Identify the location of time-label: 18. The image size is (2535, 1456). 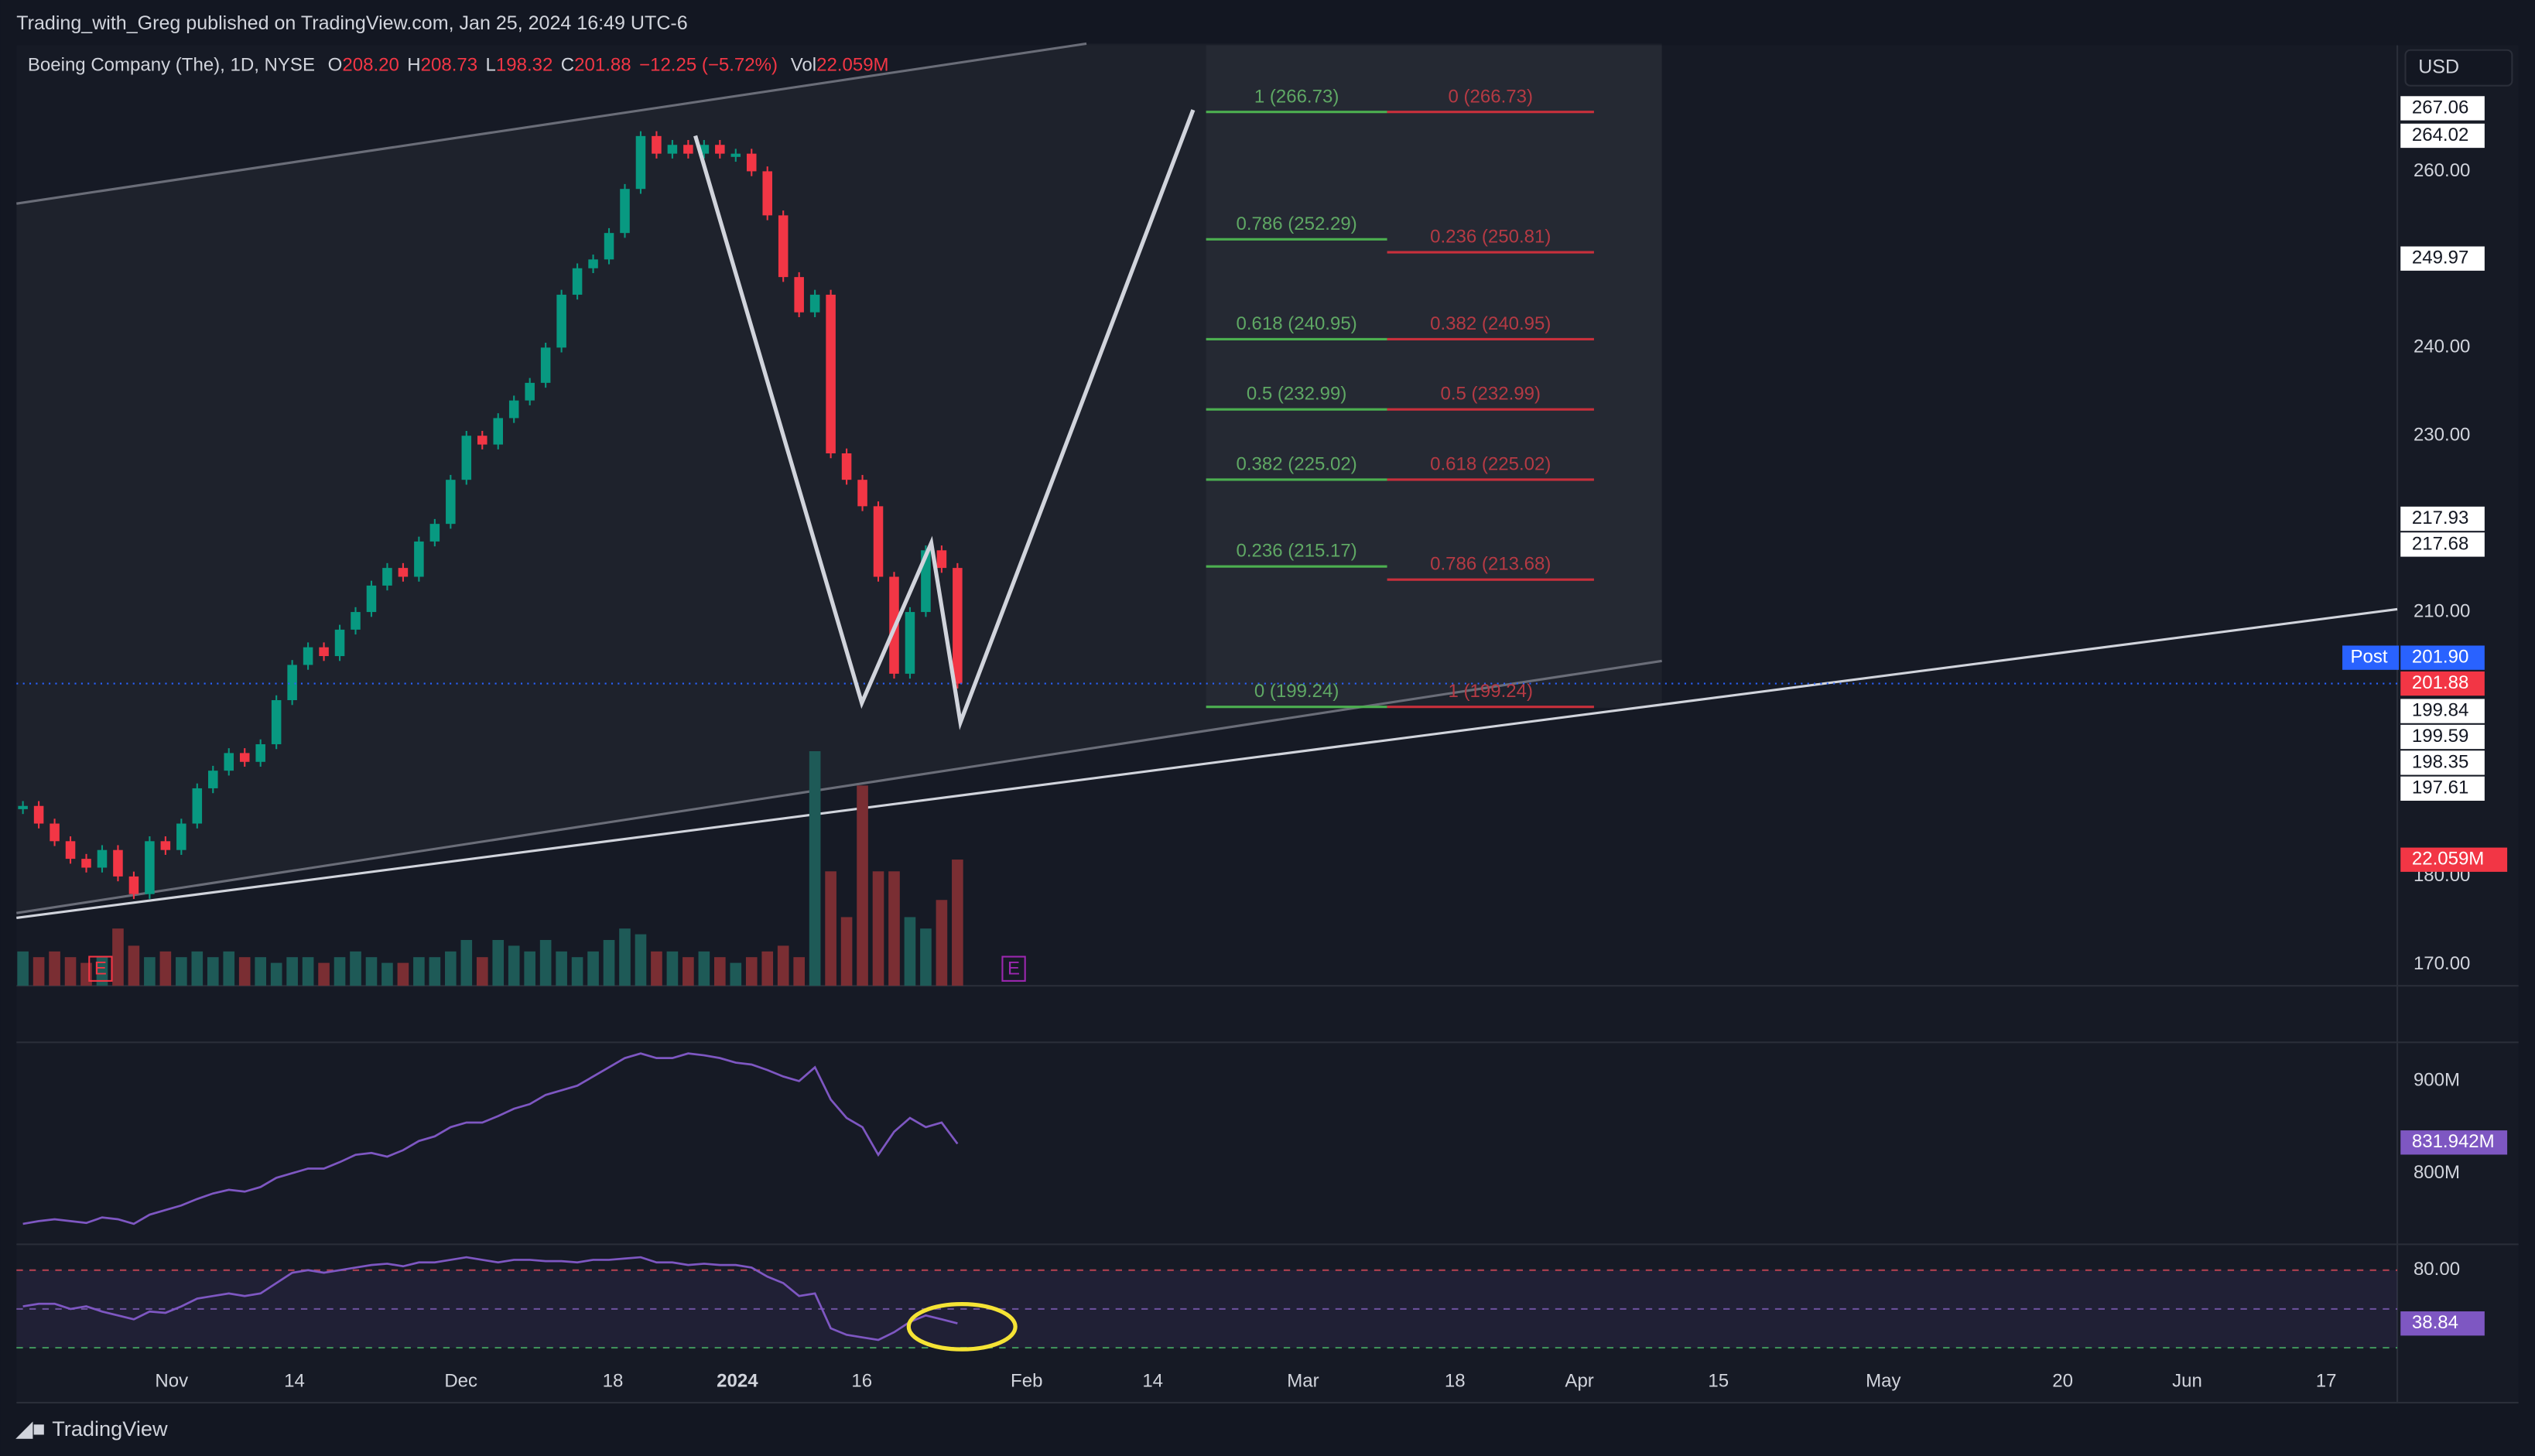
(1456, 1381).